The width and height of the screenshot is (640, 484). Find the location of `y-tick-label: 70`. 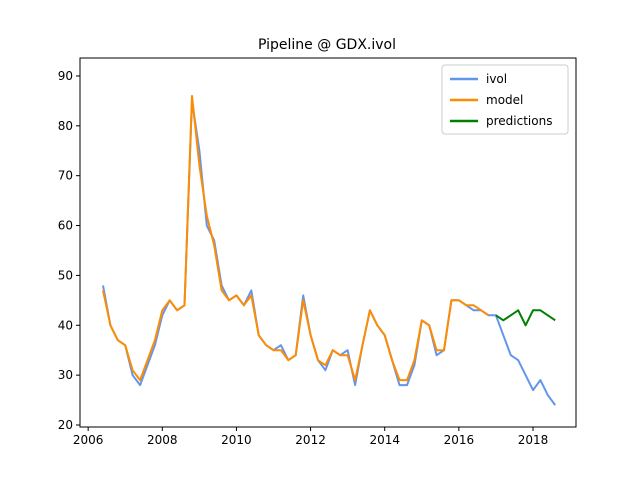

y-tick-label: 70 is located at coordinates (65, 176).